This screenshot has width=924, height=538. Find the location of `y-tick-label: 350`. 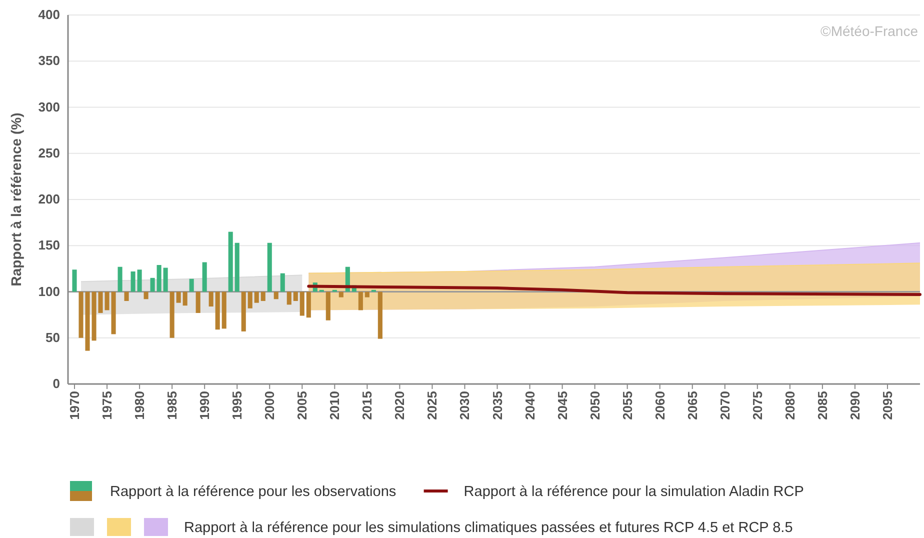

y-tick-label: 350 is located at coordinates (49, 60).